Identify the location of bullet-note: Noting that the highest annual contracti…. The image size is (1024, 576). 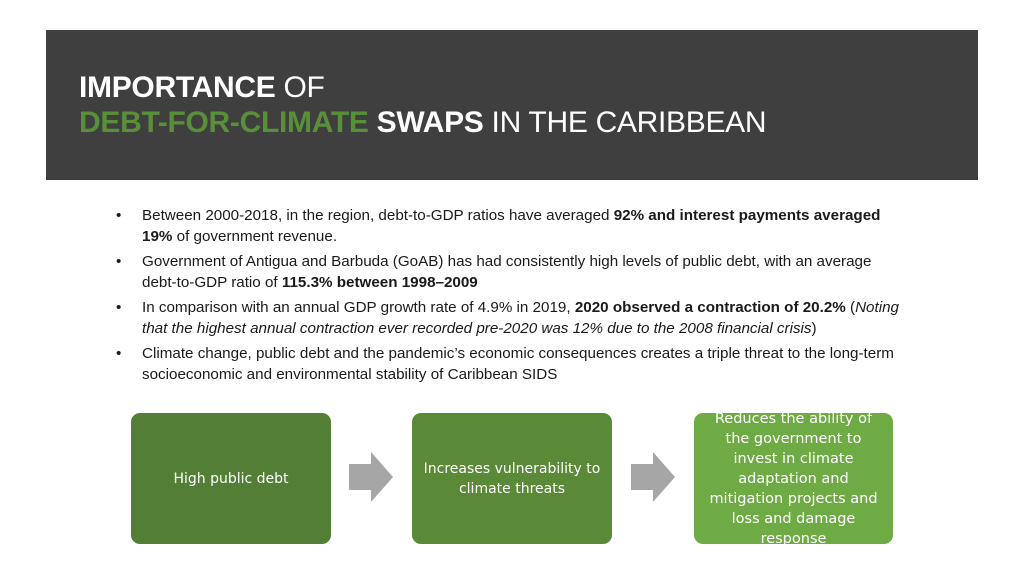
(520, 318).